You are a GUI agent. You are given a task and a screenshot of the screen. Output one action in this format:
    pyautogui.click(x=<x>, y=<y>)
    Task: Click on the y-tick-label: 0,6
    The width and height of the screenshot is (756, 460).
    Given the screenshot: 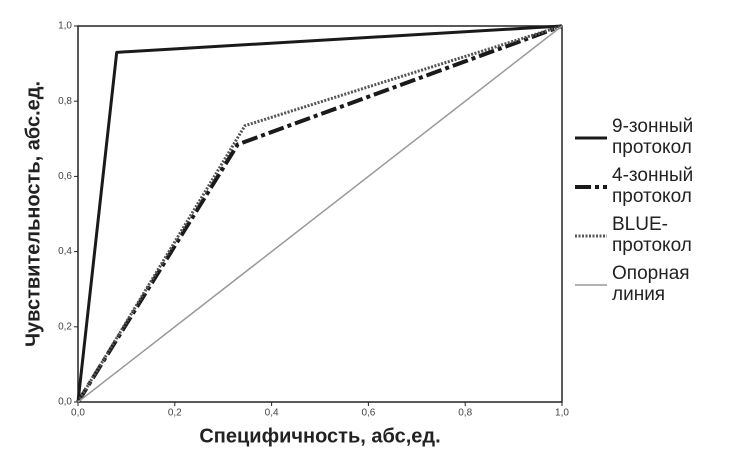 What is the action you would take?
    pyautogui.click(x=65, y=176)
    